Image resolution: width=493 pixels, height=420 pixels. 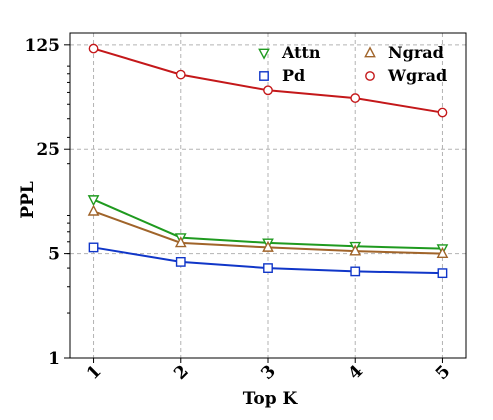 I want to click on y-axis-label: PPL, so click(x=28, y=200).